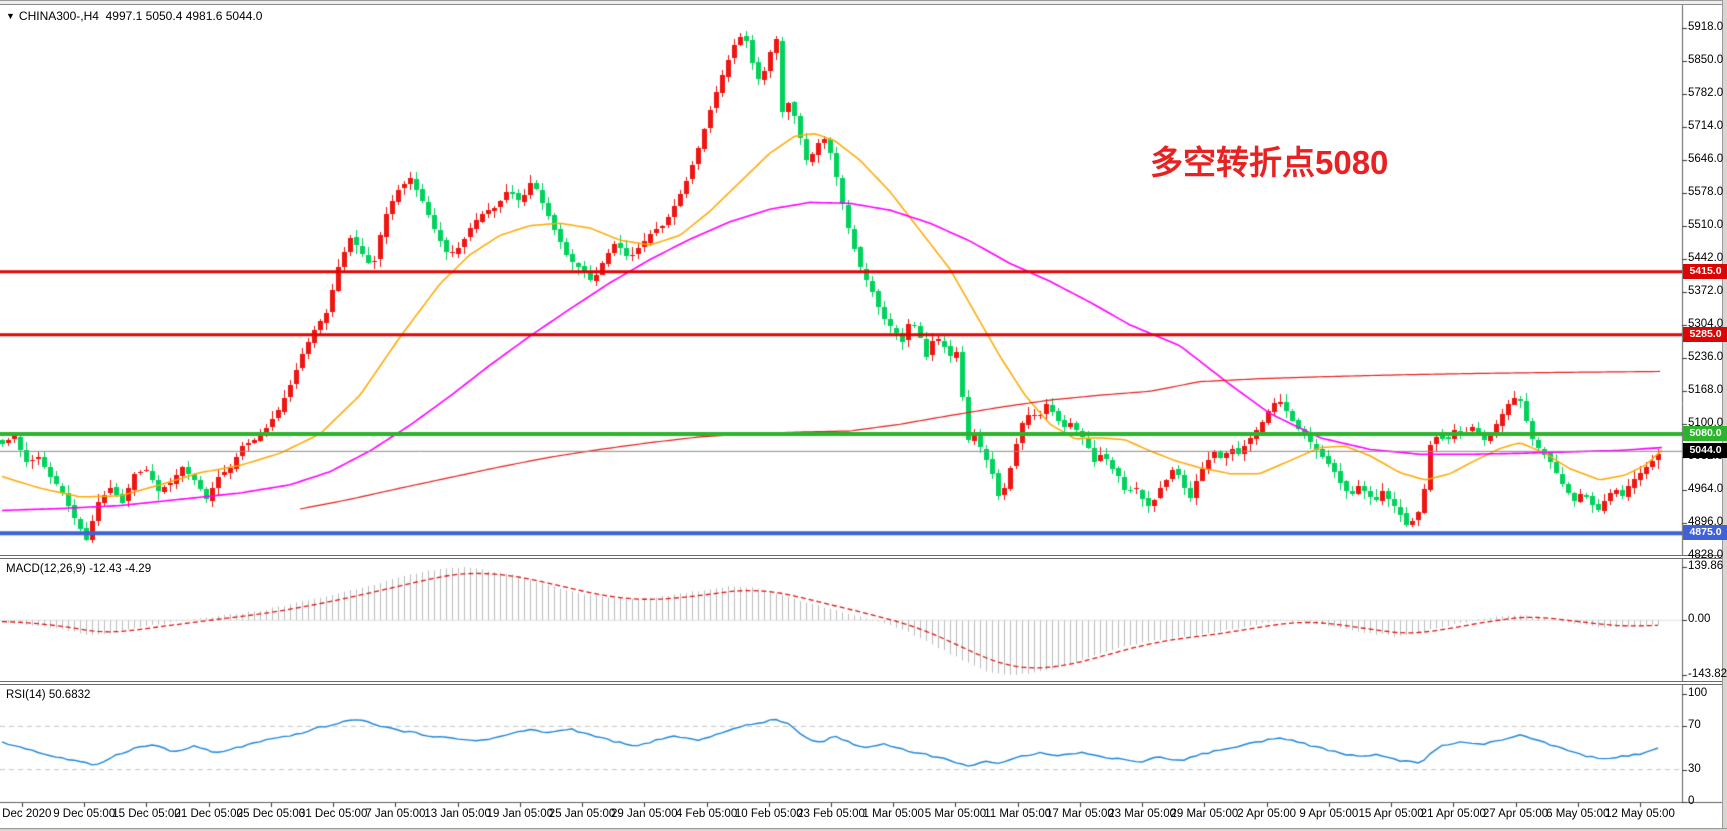 The height and width of the screenshot is (831, 1727). What do you see at coordinates (10, 16) in the screenshot?
I see `collapse-triangle-icon: ▼` at bounding box center [10, 16].